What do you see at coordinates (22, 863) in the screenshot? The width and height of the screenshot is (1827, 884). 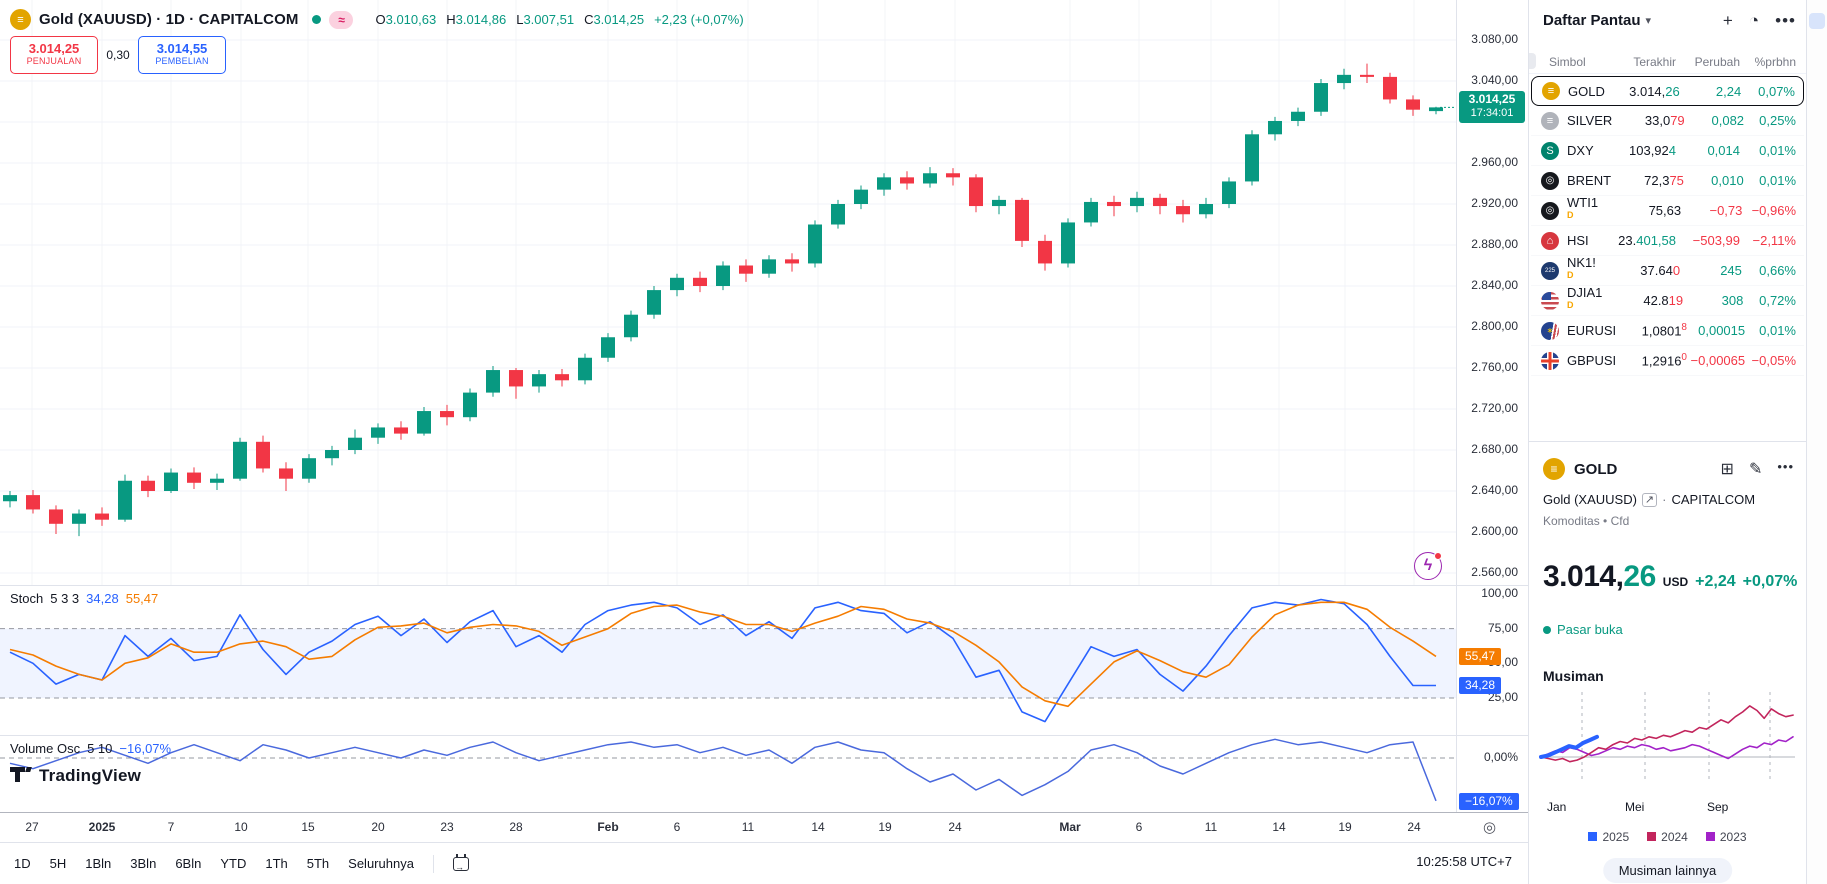 I see `range-button-1d: 1D` at bounding box center [22, 863].